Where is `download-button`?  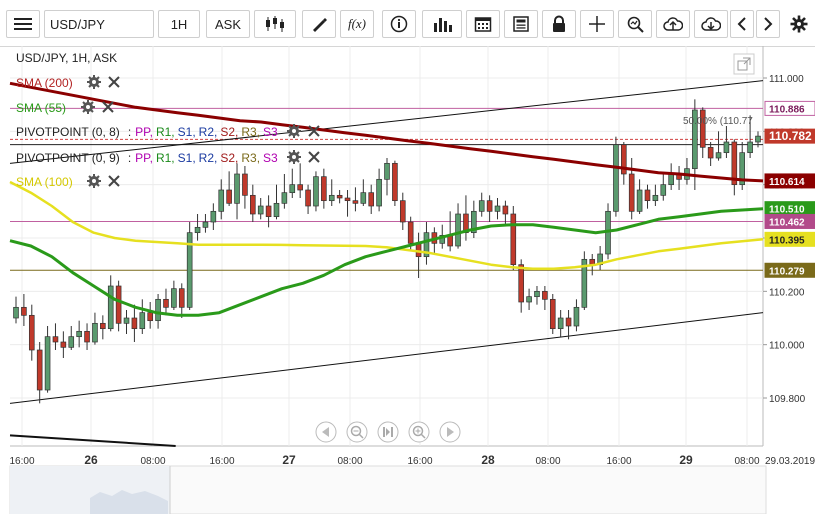
download-button is located at coordinates (711, 24).